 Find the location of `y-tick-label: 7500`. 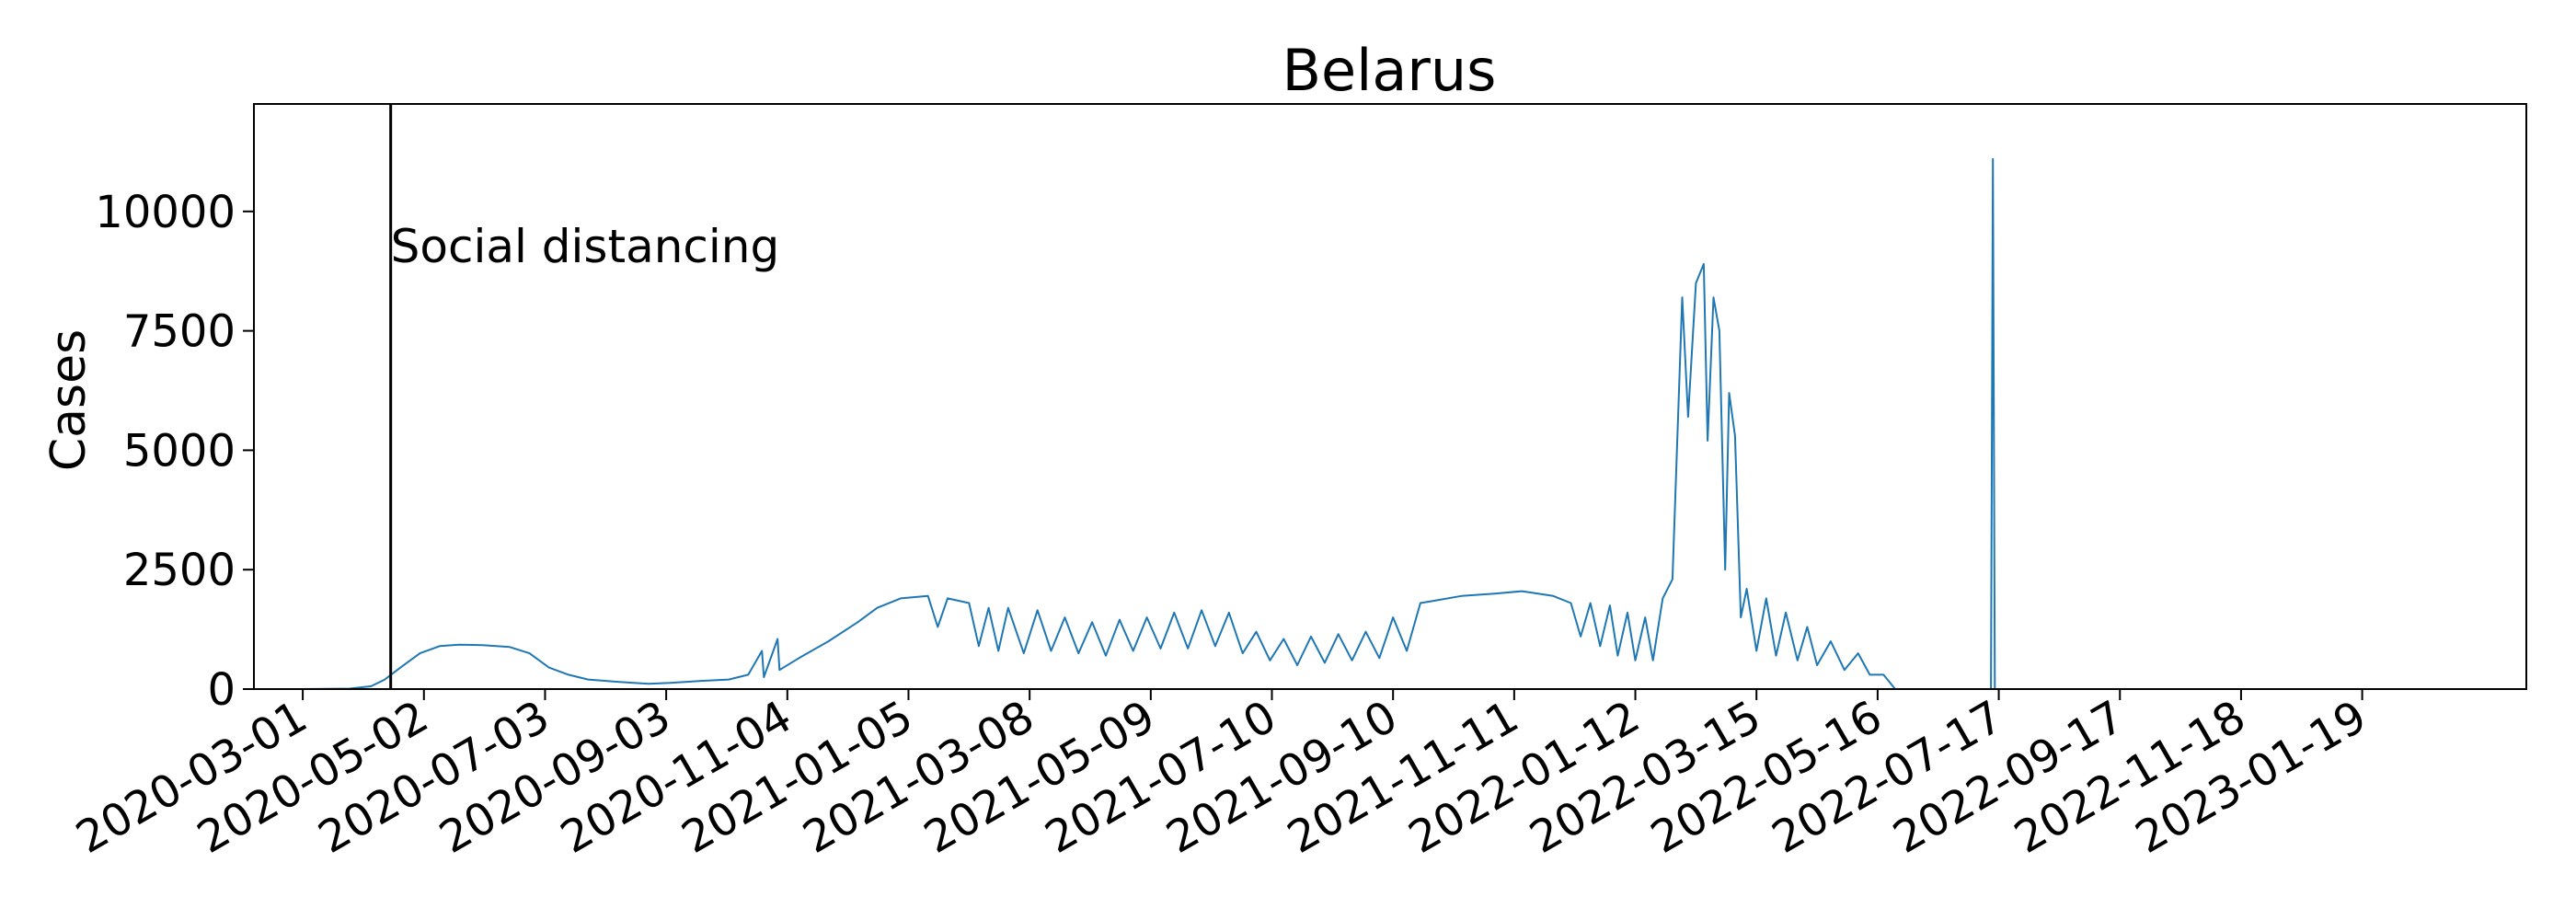

y-tick-label: 7500 is located at coordinates (179, 332).